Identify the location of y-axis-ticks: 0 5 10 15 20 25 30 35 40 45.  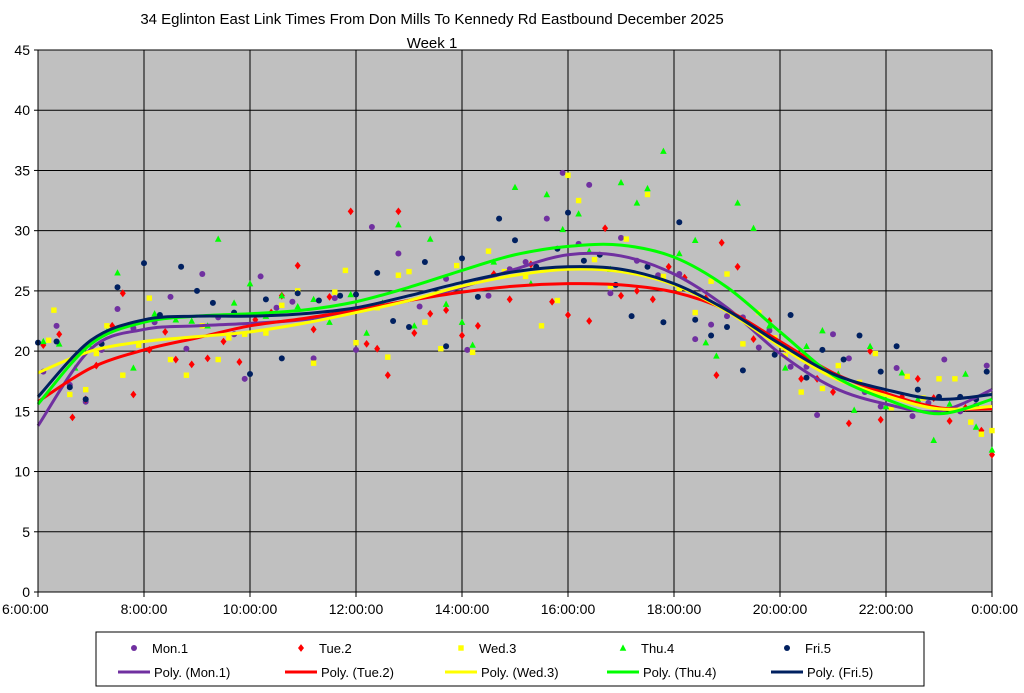
(26, 321).